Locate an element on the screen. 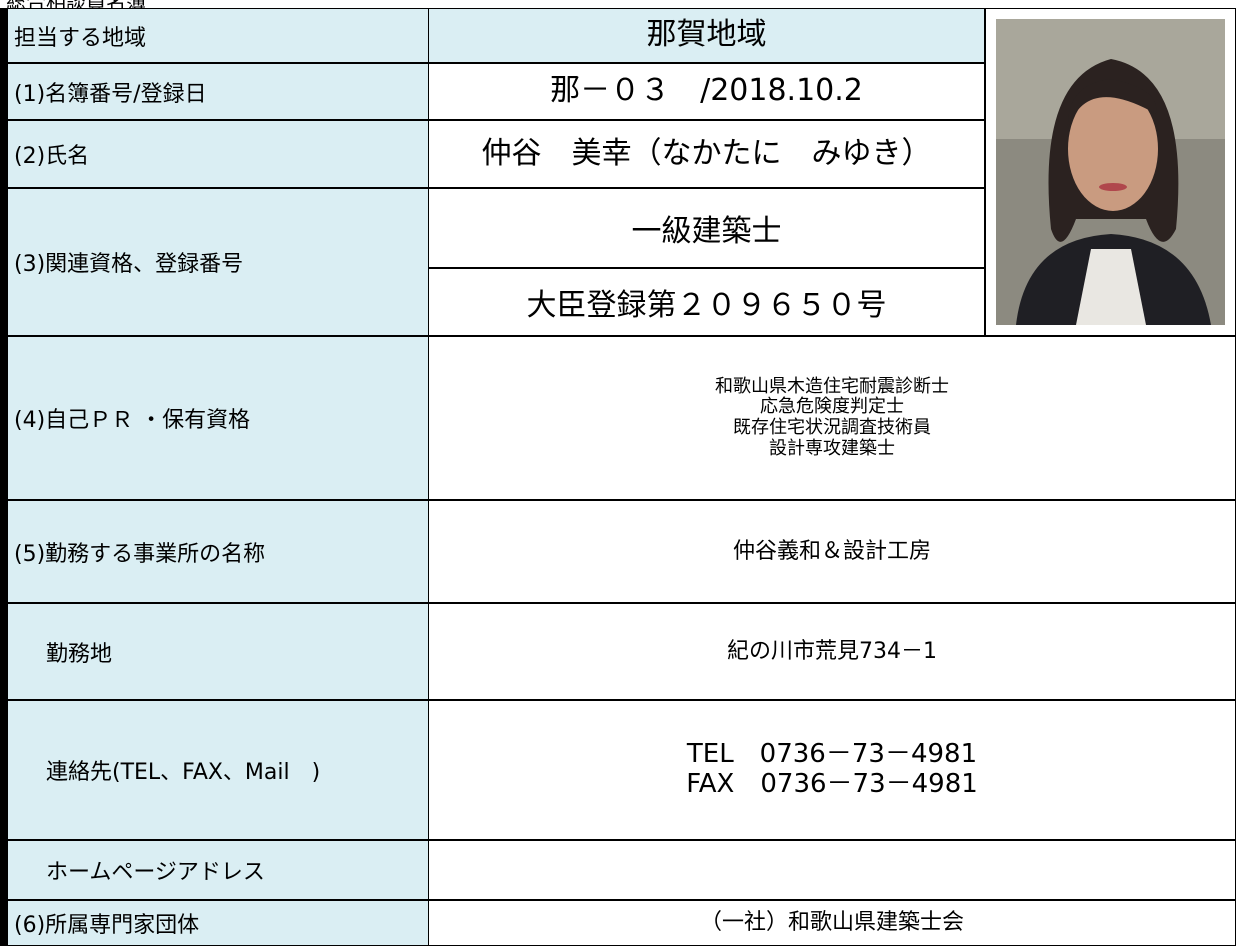  value-text: 仲谷義和＆設計工房 is located at coordinates (831, 551).